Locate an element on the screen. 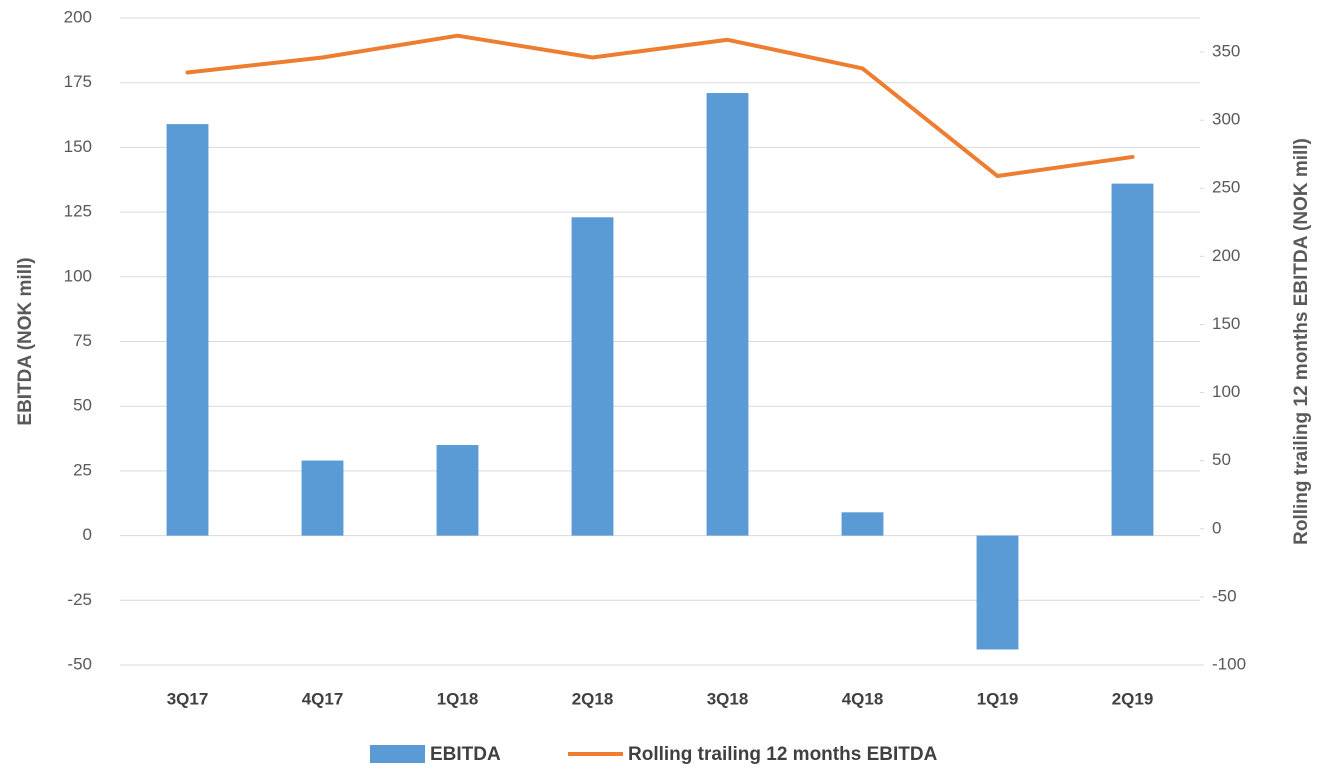 Image resolution: width=1319 pixels, height=770 pixels. y-tick-label: -50 is located at coordinates (79, 663).